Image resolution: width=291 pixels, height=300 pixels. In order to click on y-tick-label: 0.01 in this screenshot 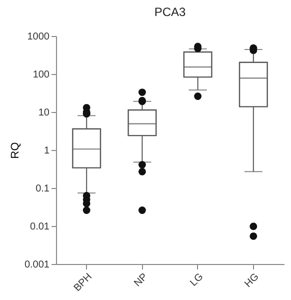, I will do `click(40, 227)`.